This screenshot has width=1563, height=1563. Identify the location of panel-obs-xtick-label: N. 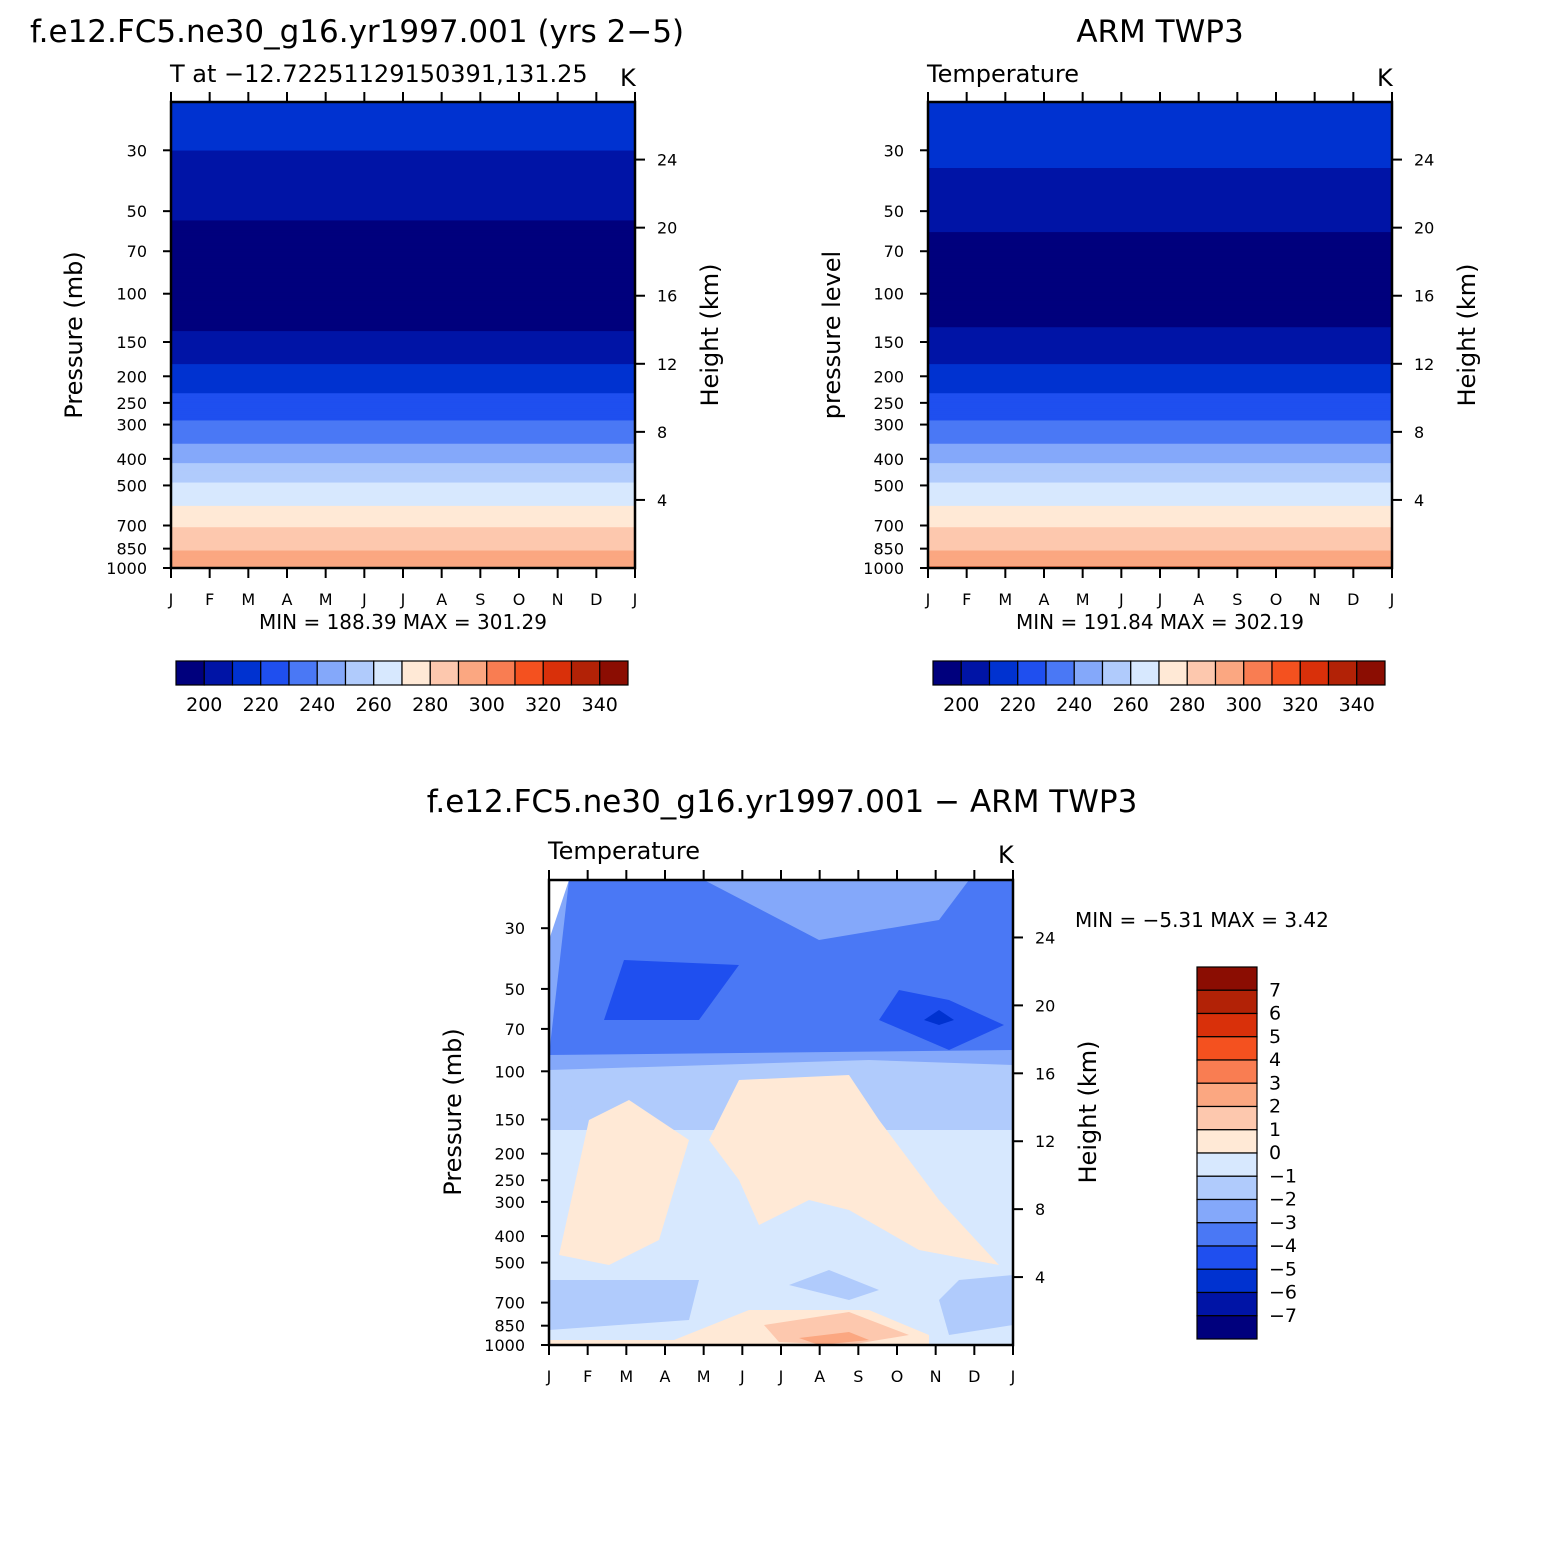
(1315, 599).